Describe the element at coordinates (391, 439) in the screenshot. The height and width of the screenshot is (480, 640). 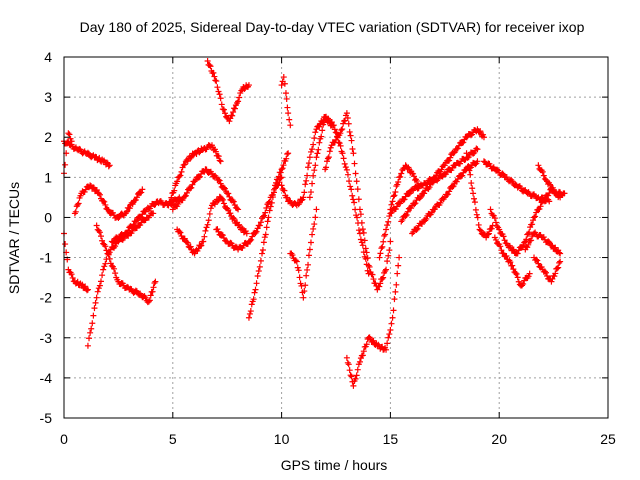
I see `x-tick-label: 15` at that location.